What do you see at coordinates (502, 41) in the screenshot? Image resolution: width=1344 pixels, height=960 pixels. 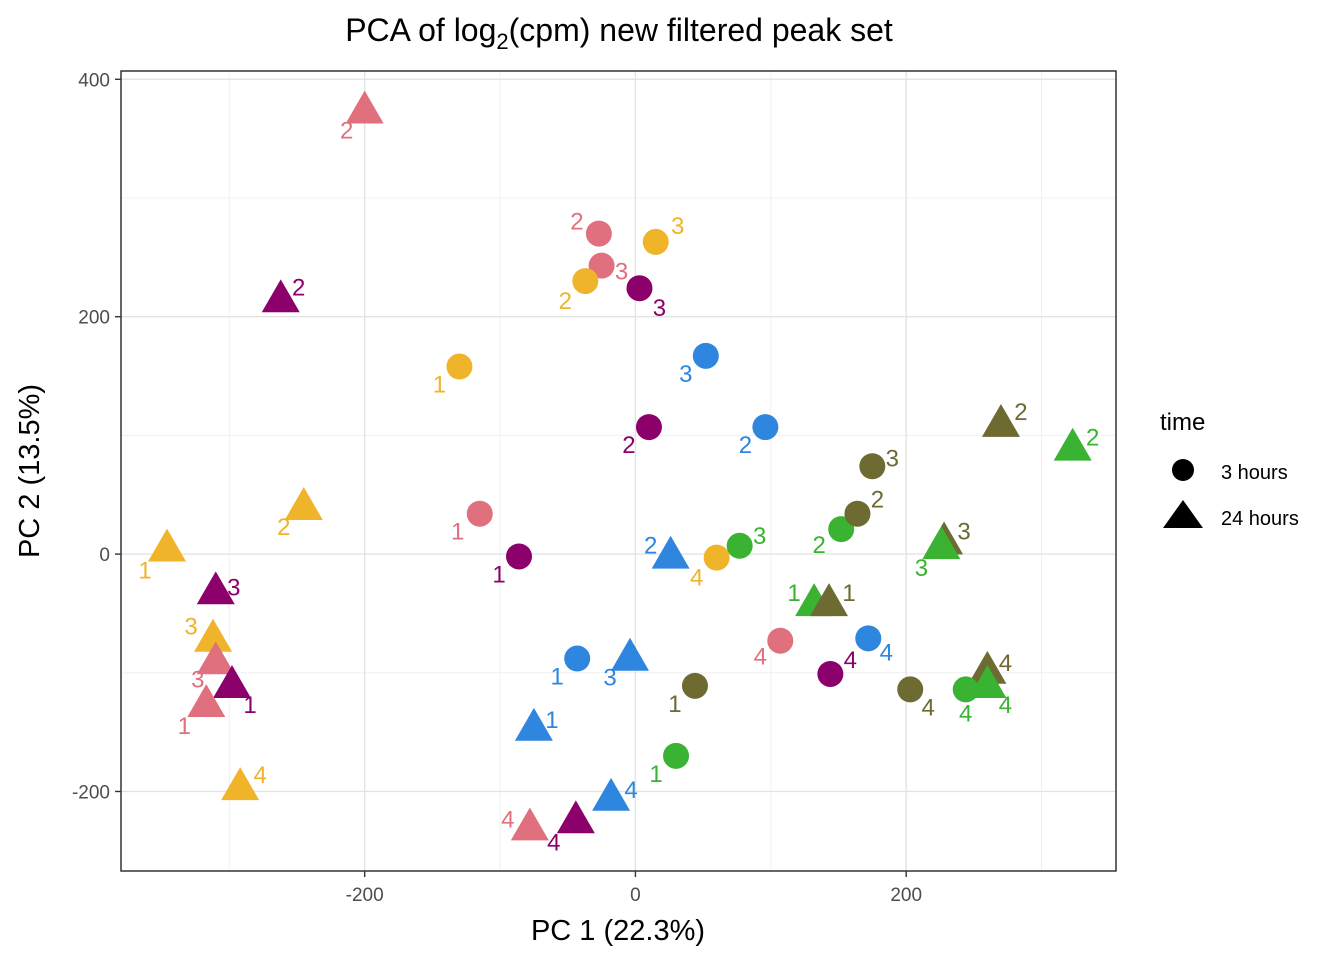 I see `chart-title-subscript: 2` at bounding box center [502, 41].